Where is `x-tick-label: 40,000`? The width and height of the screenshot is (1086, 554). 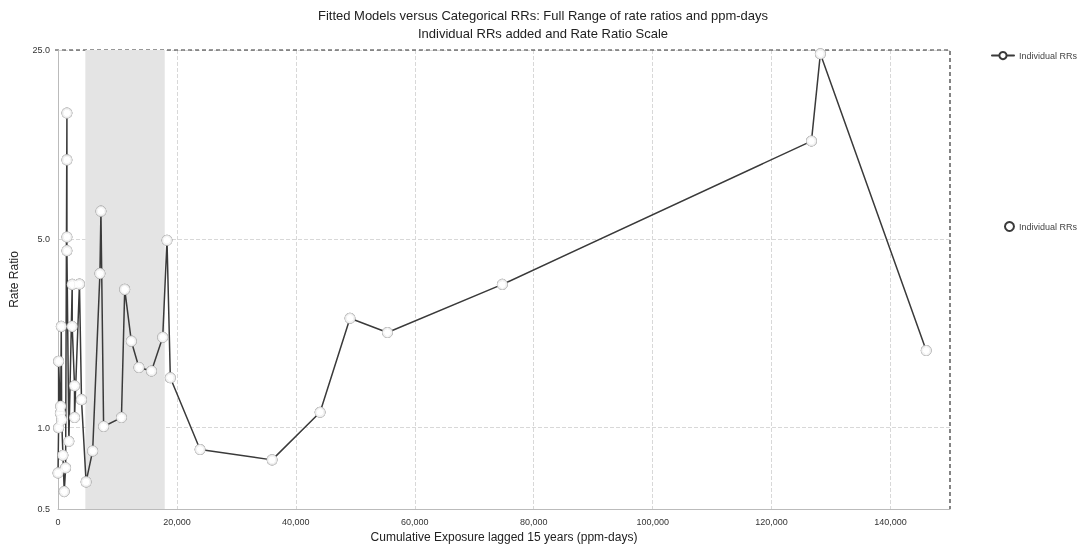 x-tick-label: 40,000 is located at coordinates (296, 521).